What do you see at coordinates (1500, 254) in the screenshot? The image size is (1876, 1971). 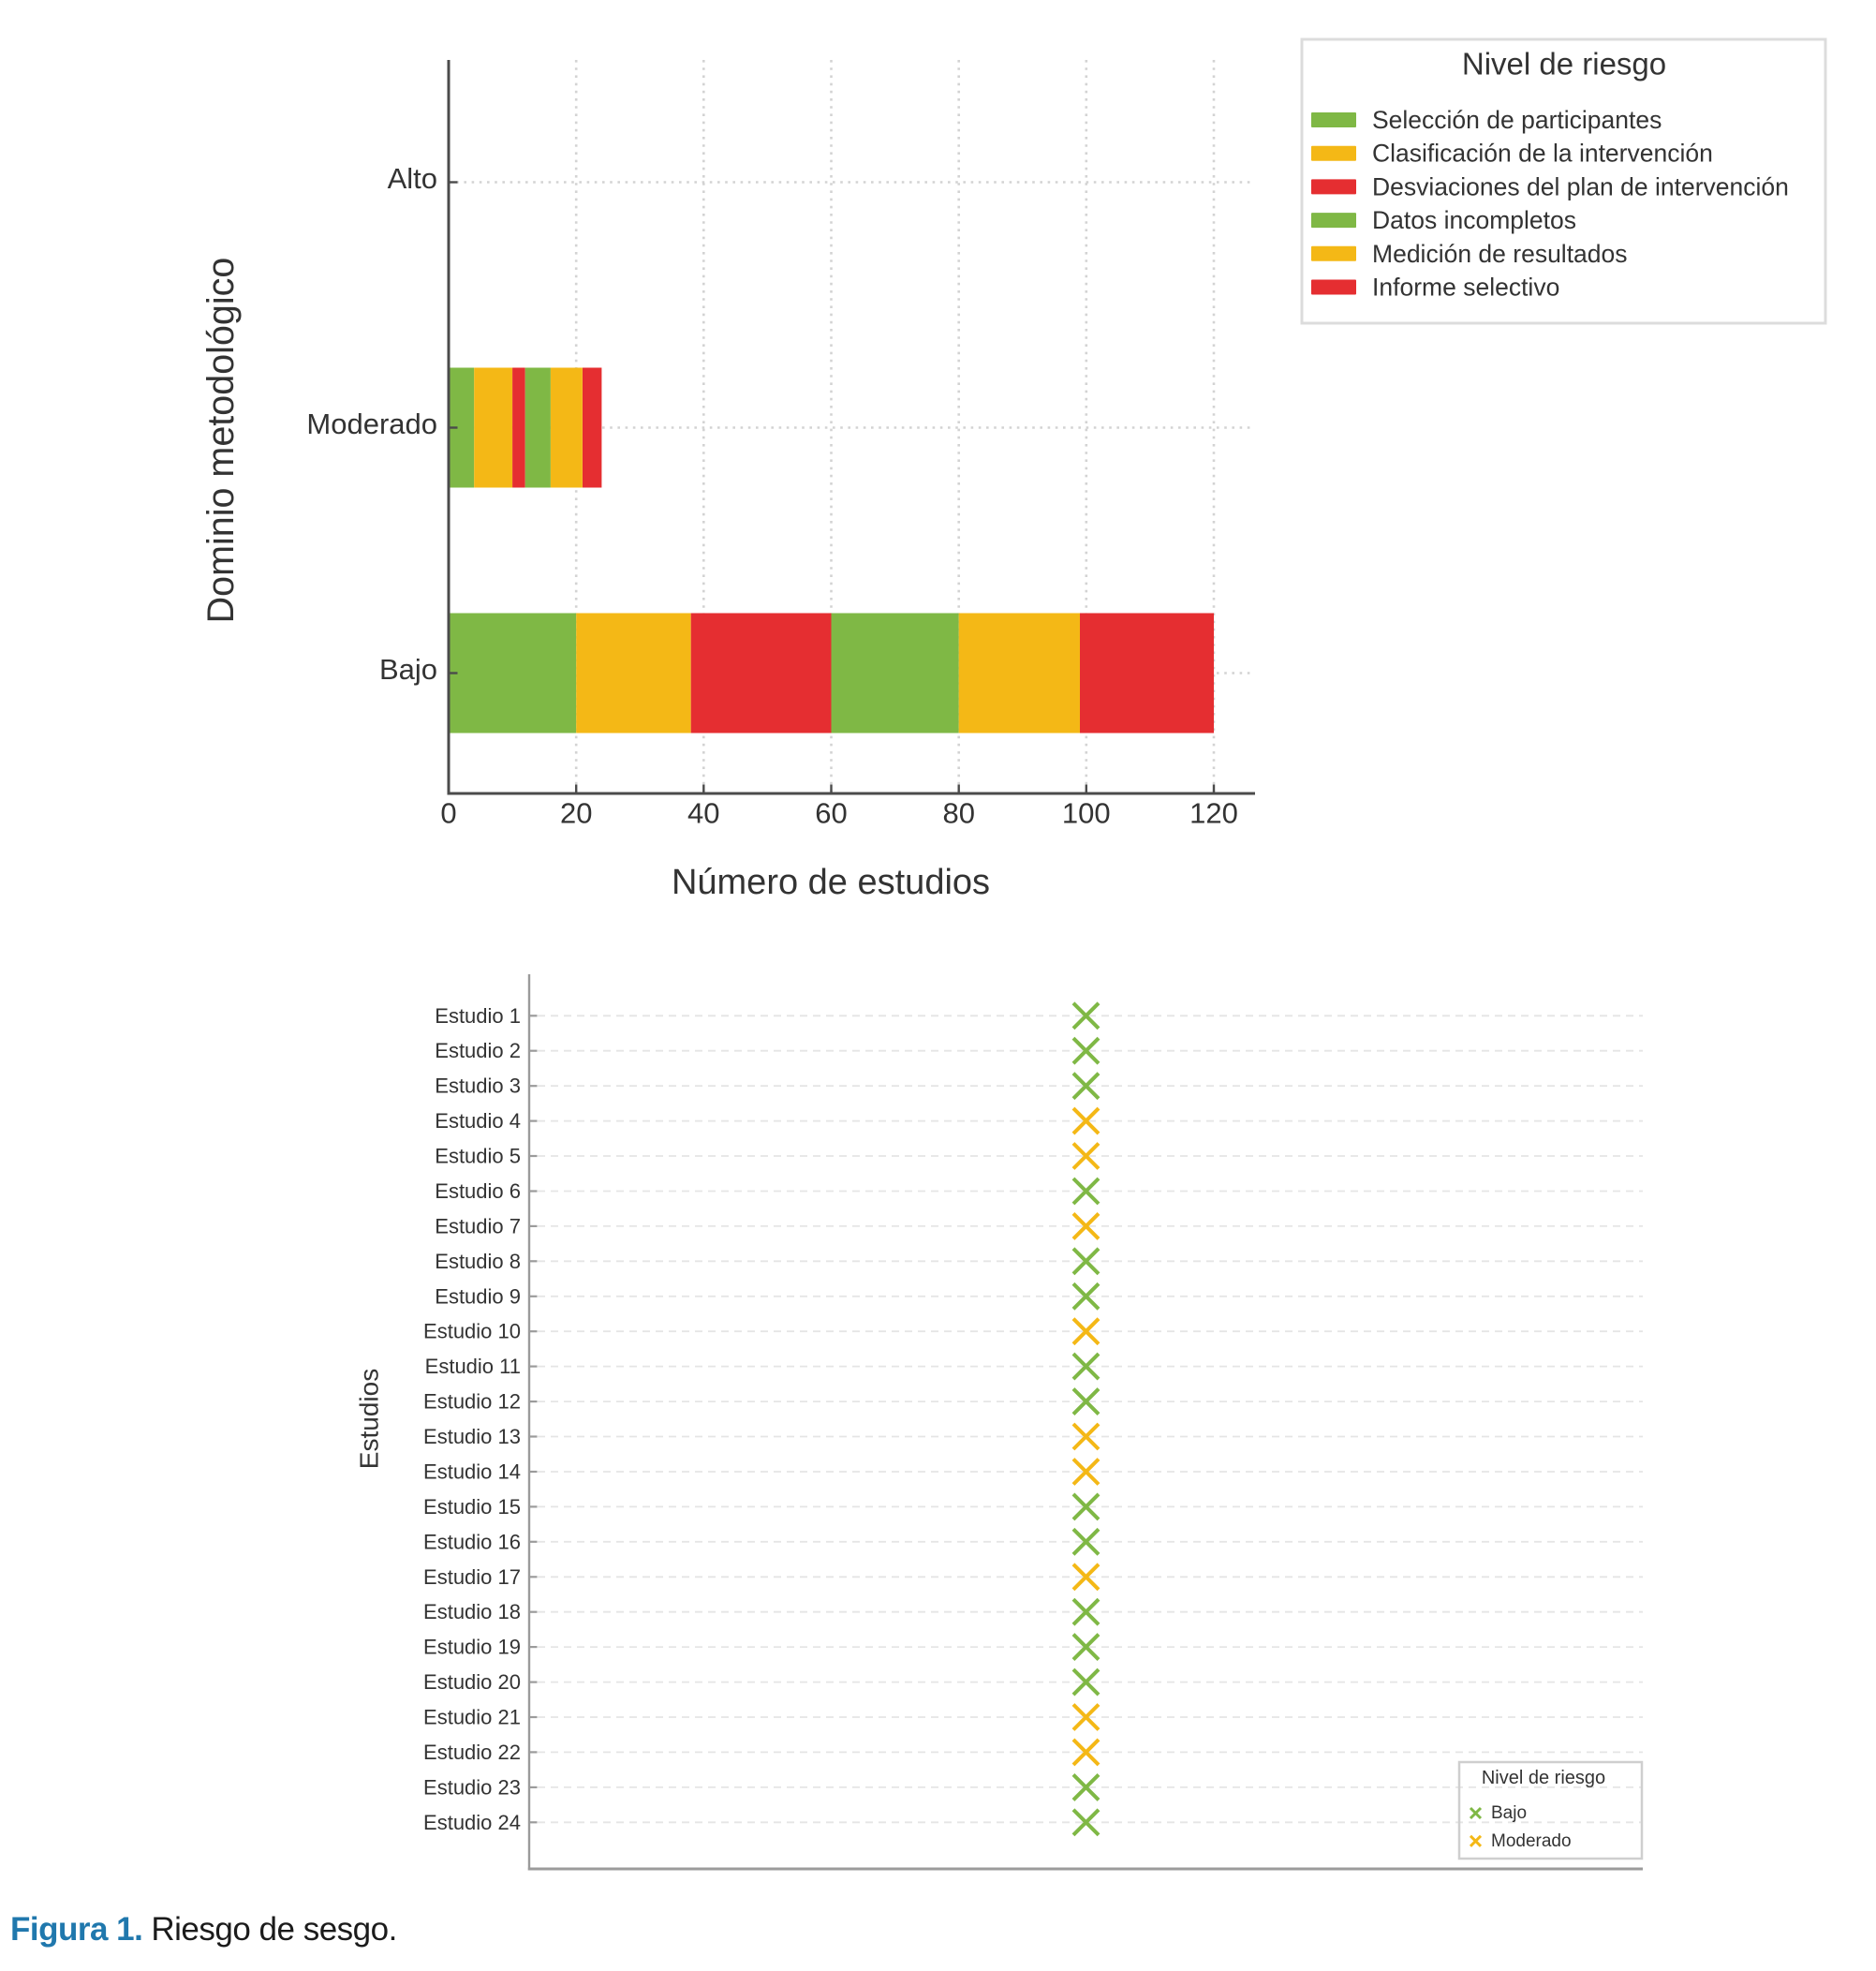 I see `svg-text: Medición de resultados` at bounding box center [1500, 254].